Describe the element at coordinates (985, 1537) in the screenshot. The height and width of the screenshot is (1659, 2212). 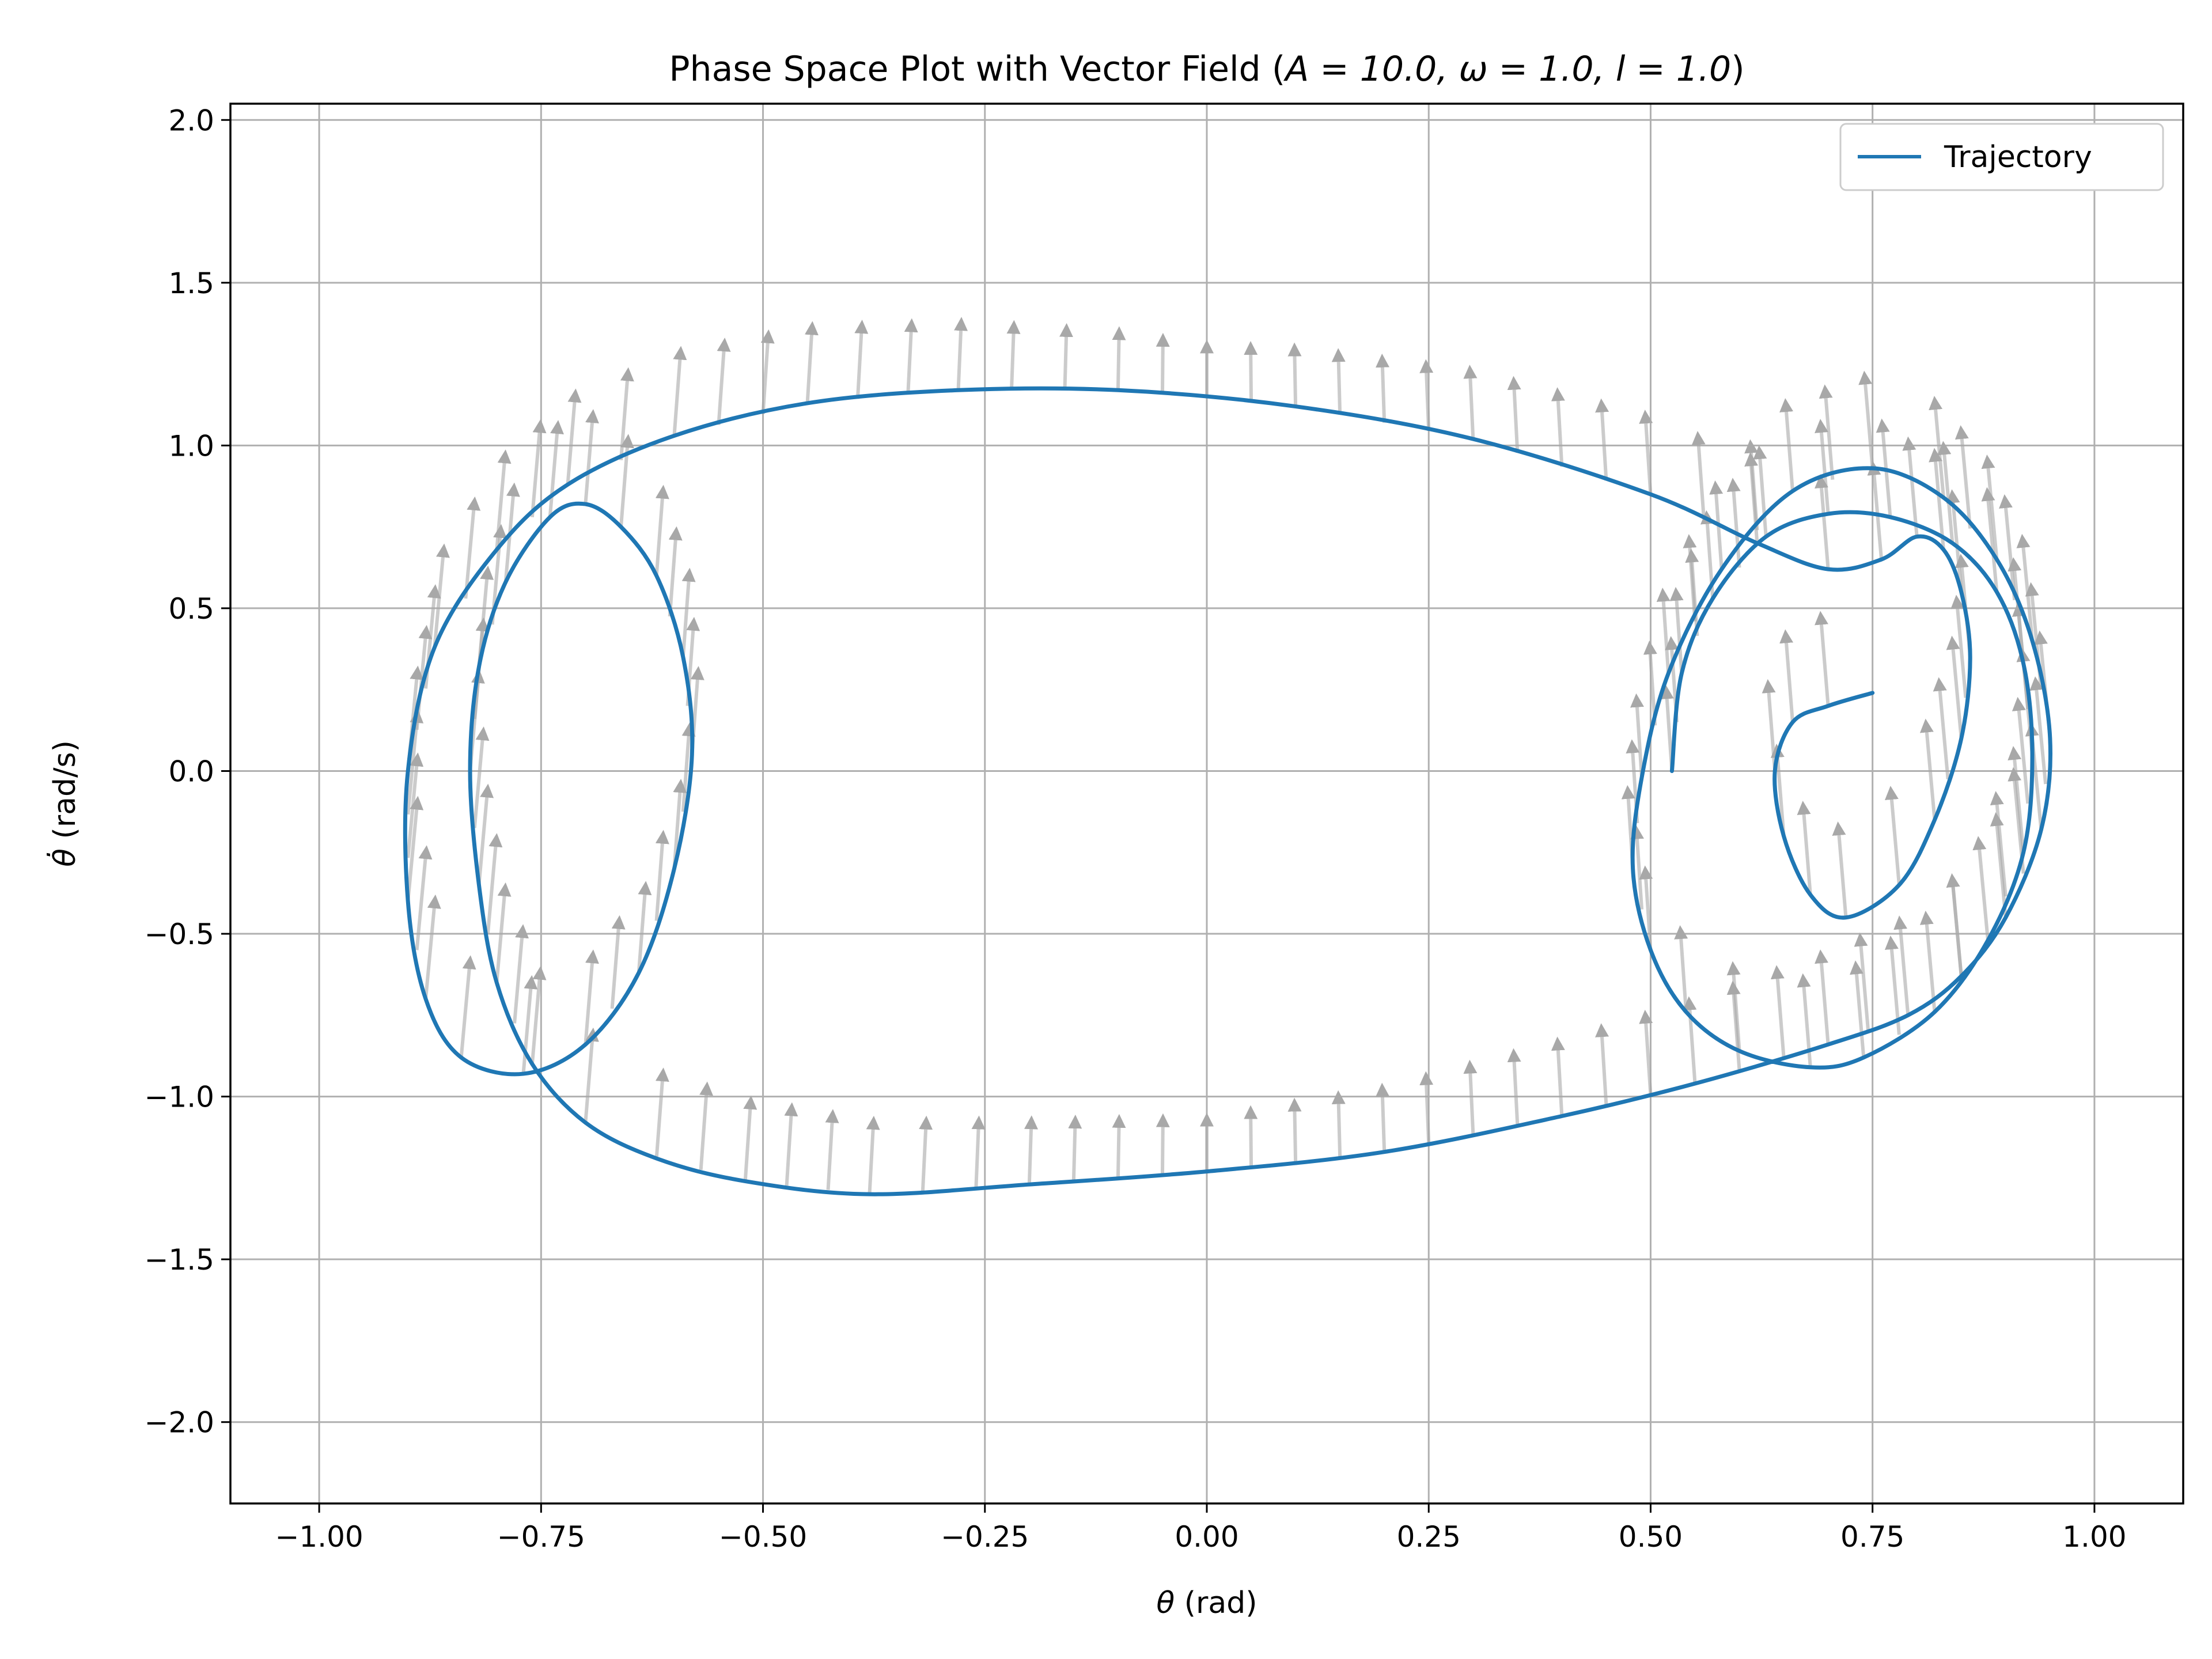
I see `x-tick-label: −0.25` at that location.